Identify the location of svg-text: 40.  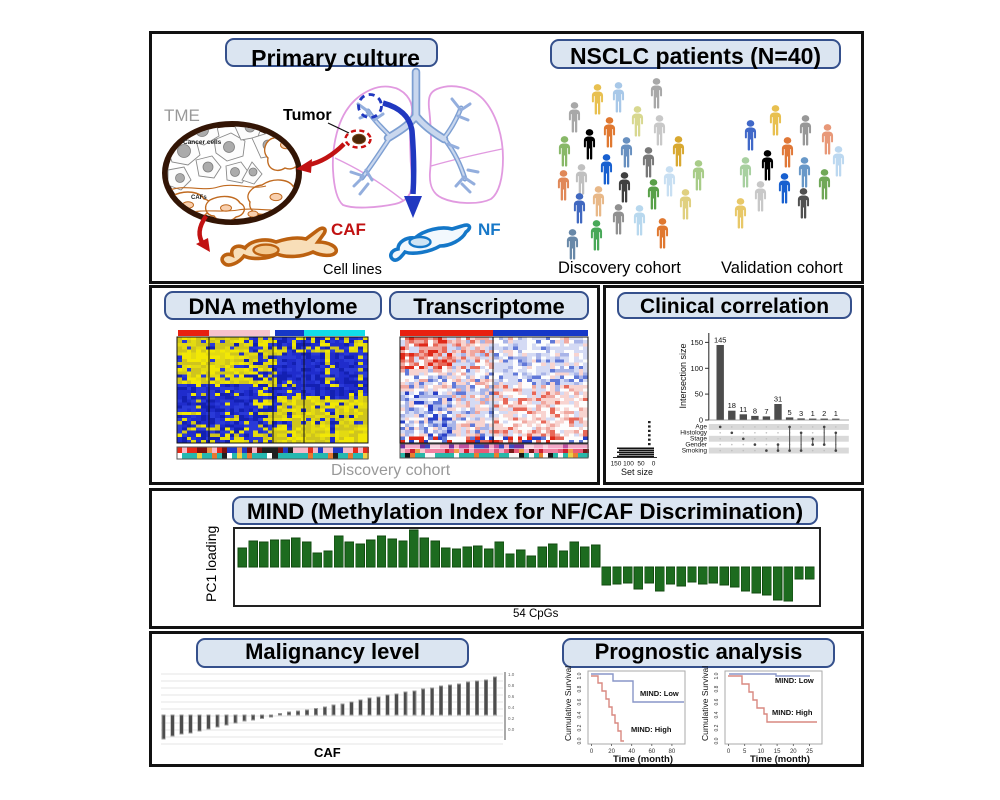
(631, 752).